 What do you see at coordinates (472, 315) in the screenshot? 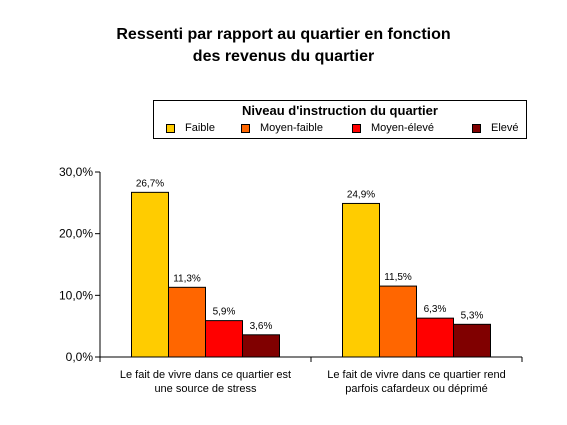
I see `data-label: 5,3%` at bounding box center [472, 315].